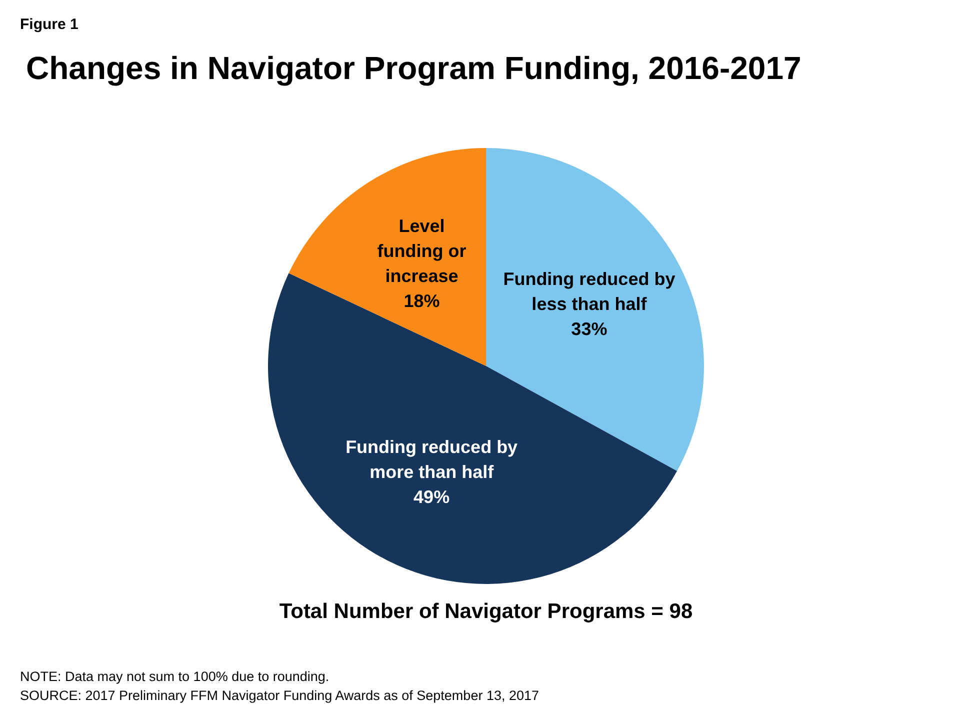  I want to click on chart-title: Changes in Navigator Program Funding, 2016-2017, so click(414, 68).